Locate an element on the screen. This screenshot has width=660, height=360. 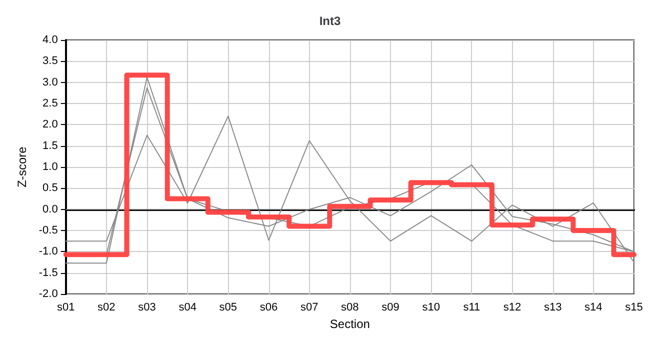
y-tick-label: -1.5 is located at coordinates (48, 272).